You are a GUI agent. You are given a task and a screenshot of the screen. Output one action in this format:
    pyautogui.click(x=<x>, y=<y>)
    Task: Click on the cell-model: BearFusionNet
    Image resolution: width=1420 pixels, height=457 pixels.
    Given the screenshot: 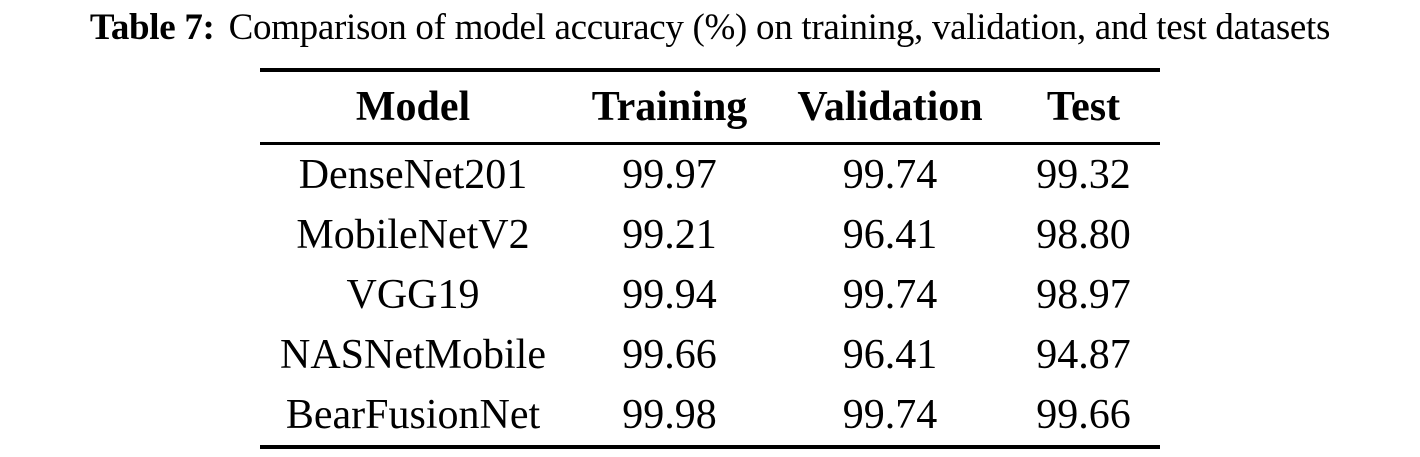 What is the action you would take?
    pyautogui.click(x=413, y=415)
    